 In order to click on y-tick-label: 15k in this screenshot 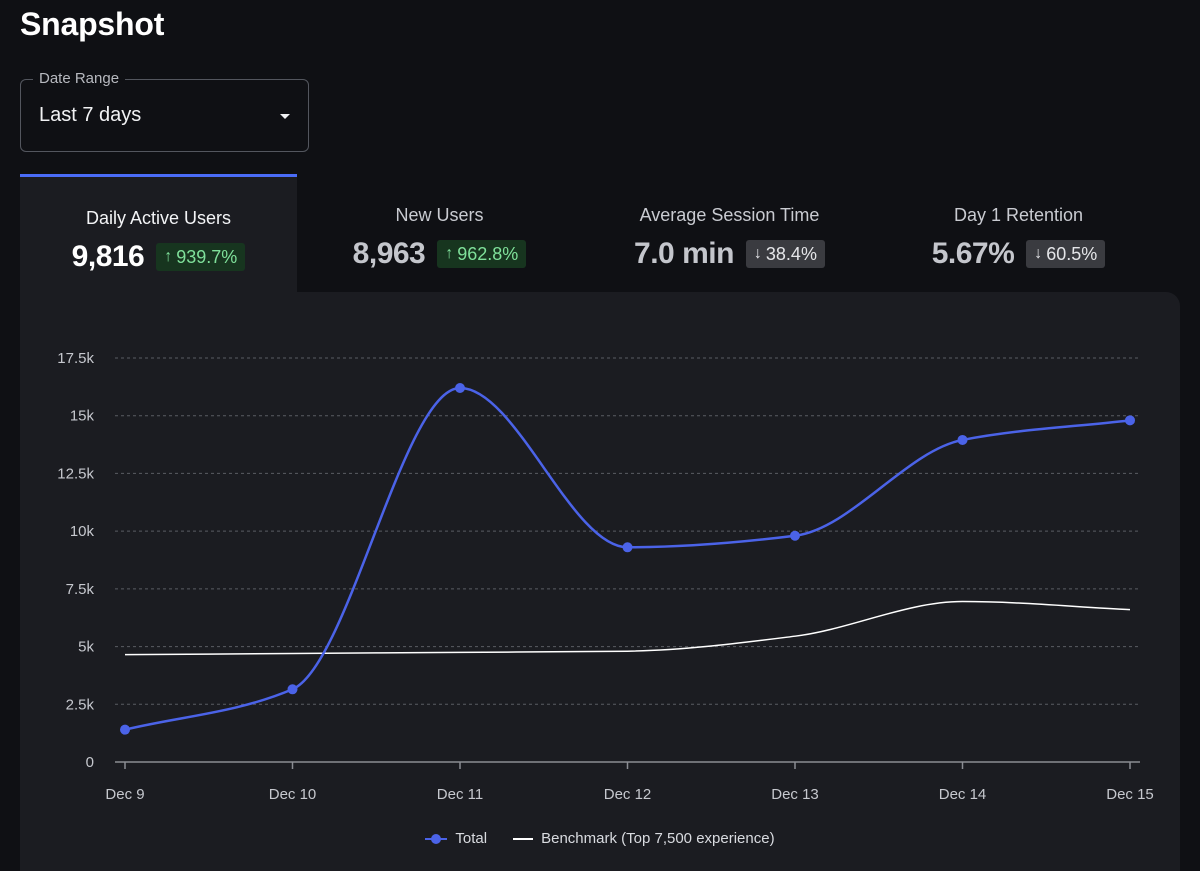, I will do `click(82, 416)`.